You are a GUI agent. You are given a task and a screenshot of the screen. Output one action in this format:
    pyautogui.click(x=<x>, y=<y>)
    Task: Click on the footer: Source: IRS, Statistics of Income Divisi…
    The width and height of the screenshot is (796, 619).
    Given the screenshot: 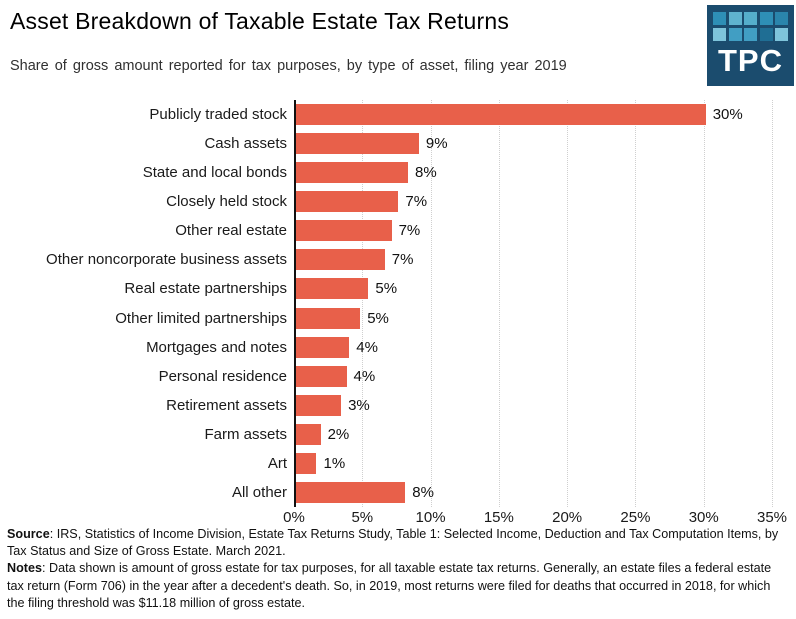 What is the action you would take?
    pyautogui.click(x=399, y=569)
    